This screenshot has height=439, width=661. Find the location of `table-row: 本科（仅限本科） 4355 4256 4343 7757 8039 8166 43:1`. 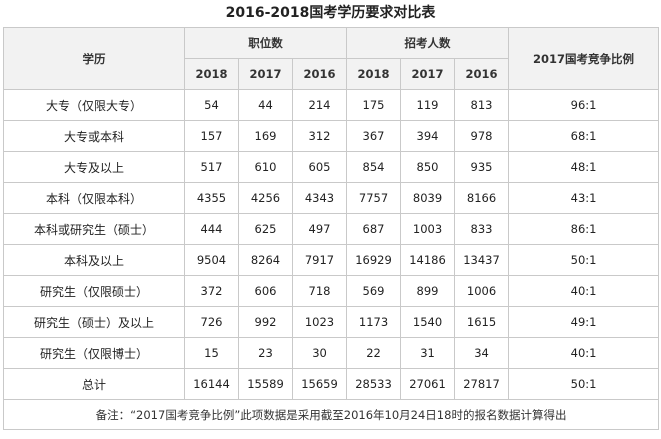

table-row: 本科（仅限本科） 4355 4256 4343 7757 8039 8166 43:1 is located at coordinates (331, 198).